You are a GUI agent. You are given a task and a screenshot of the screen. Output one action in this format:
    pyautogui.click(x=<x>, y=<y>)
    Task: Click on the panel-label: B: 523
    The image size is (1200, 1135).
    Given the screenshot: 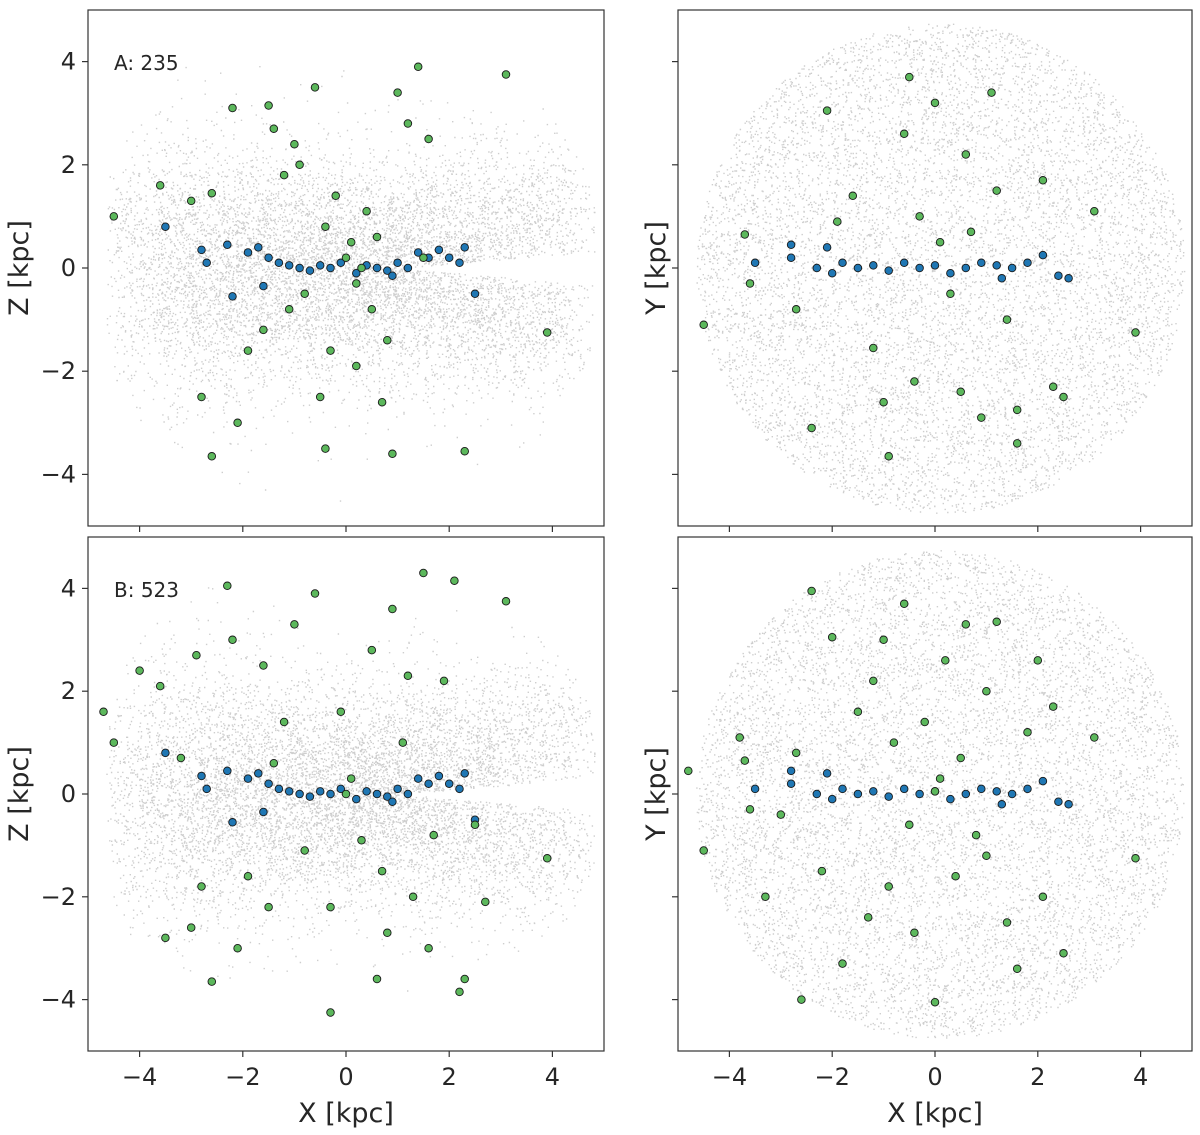 What is the action you would take?
    pyautogui.click(x=146, y=590)
    